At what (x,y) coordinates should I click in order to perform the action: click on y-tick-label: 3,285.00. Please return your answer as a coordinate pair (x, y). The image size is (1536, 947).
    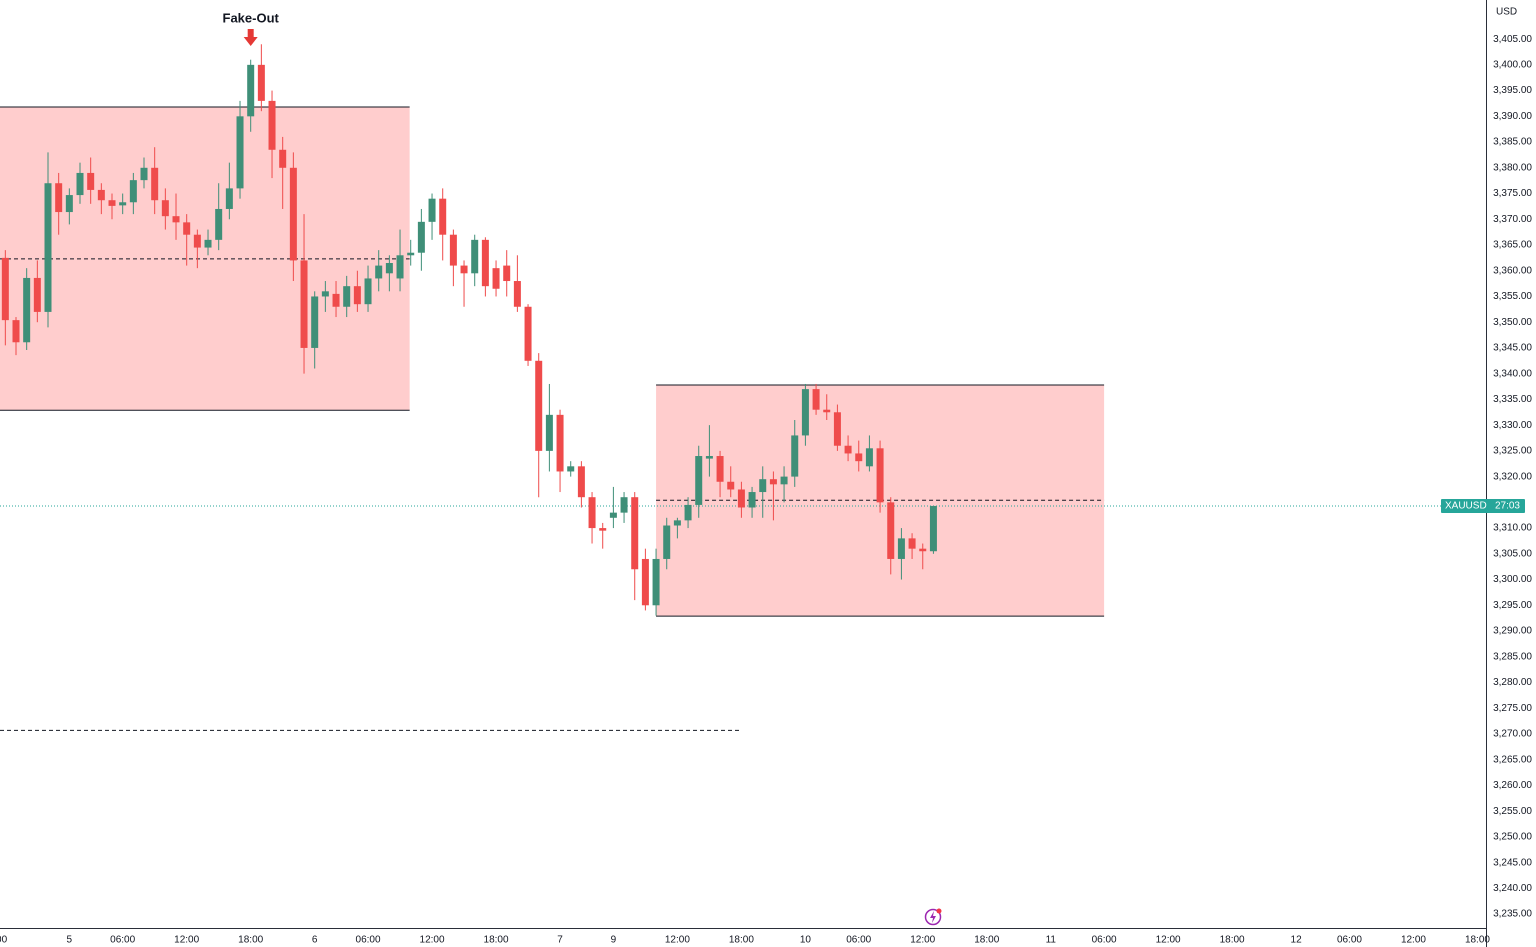
    Looking at the image, I should click on (1512, 656).